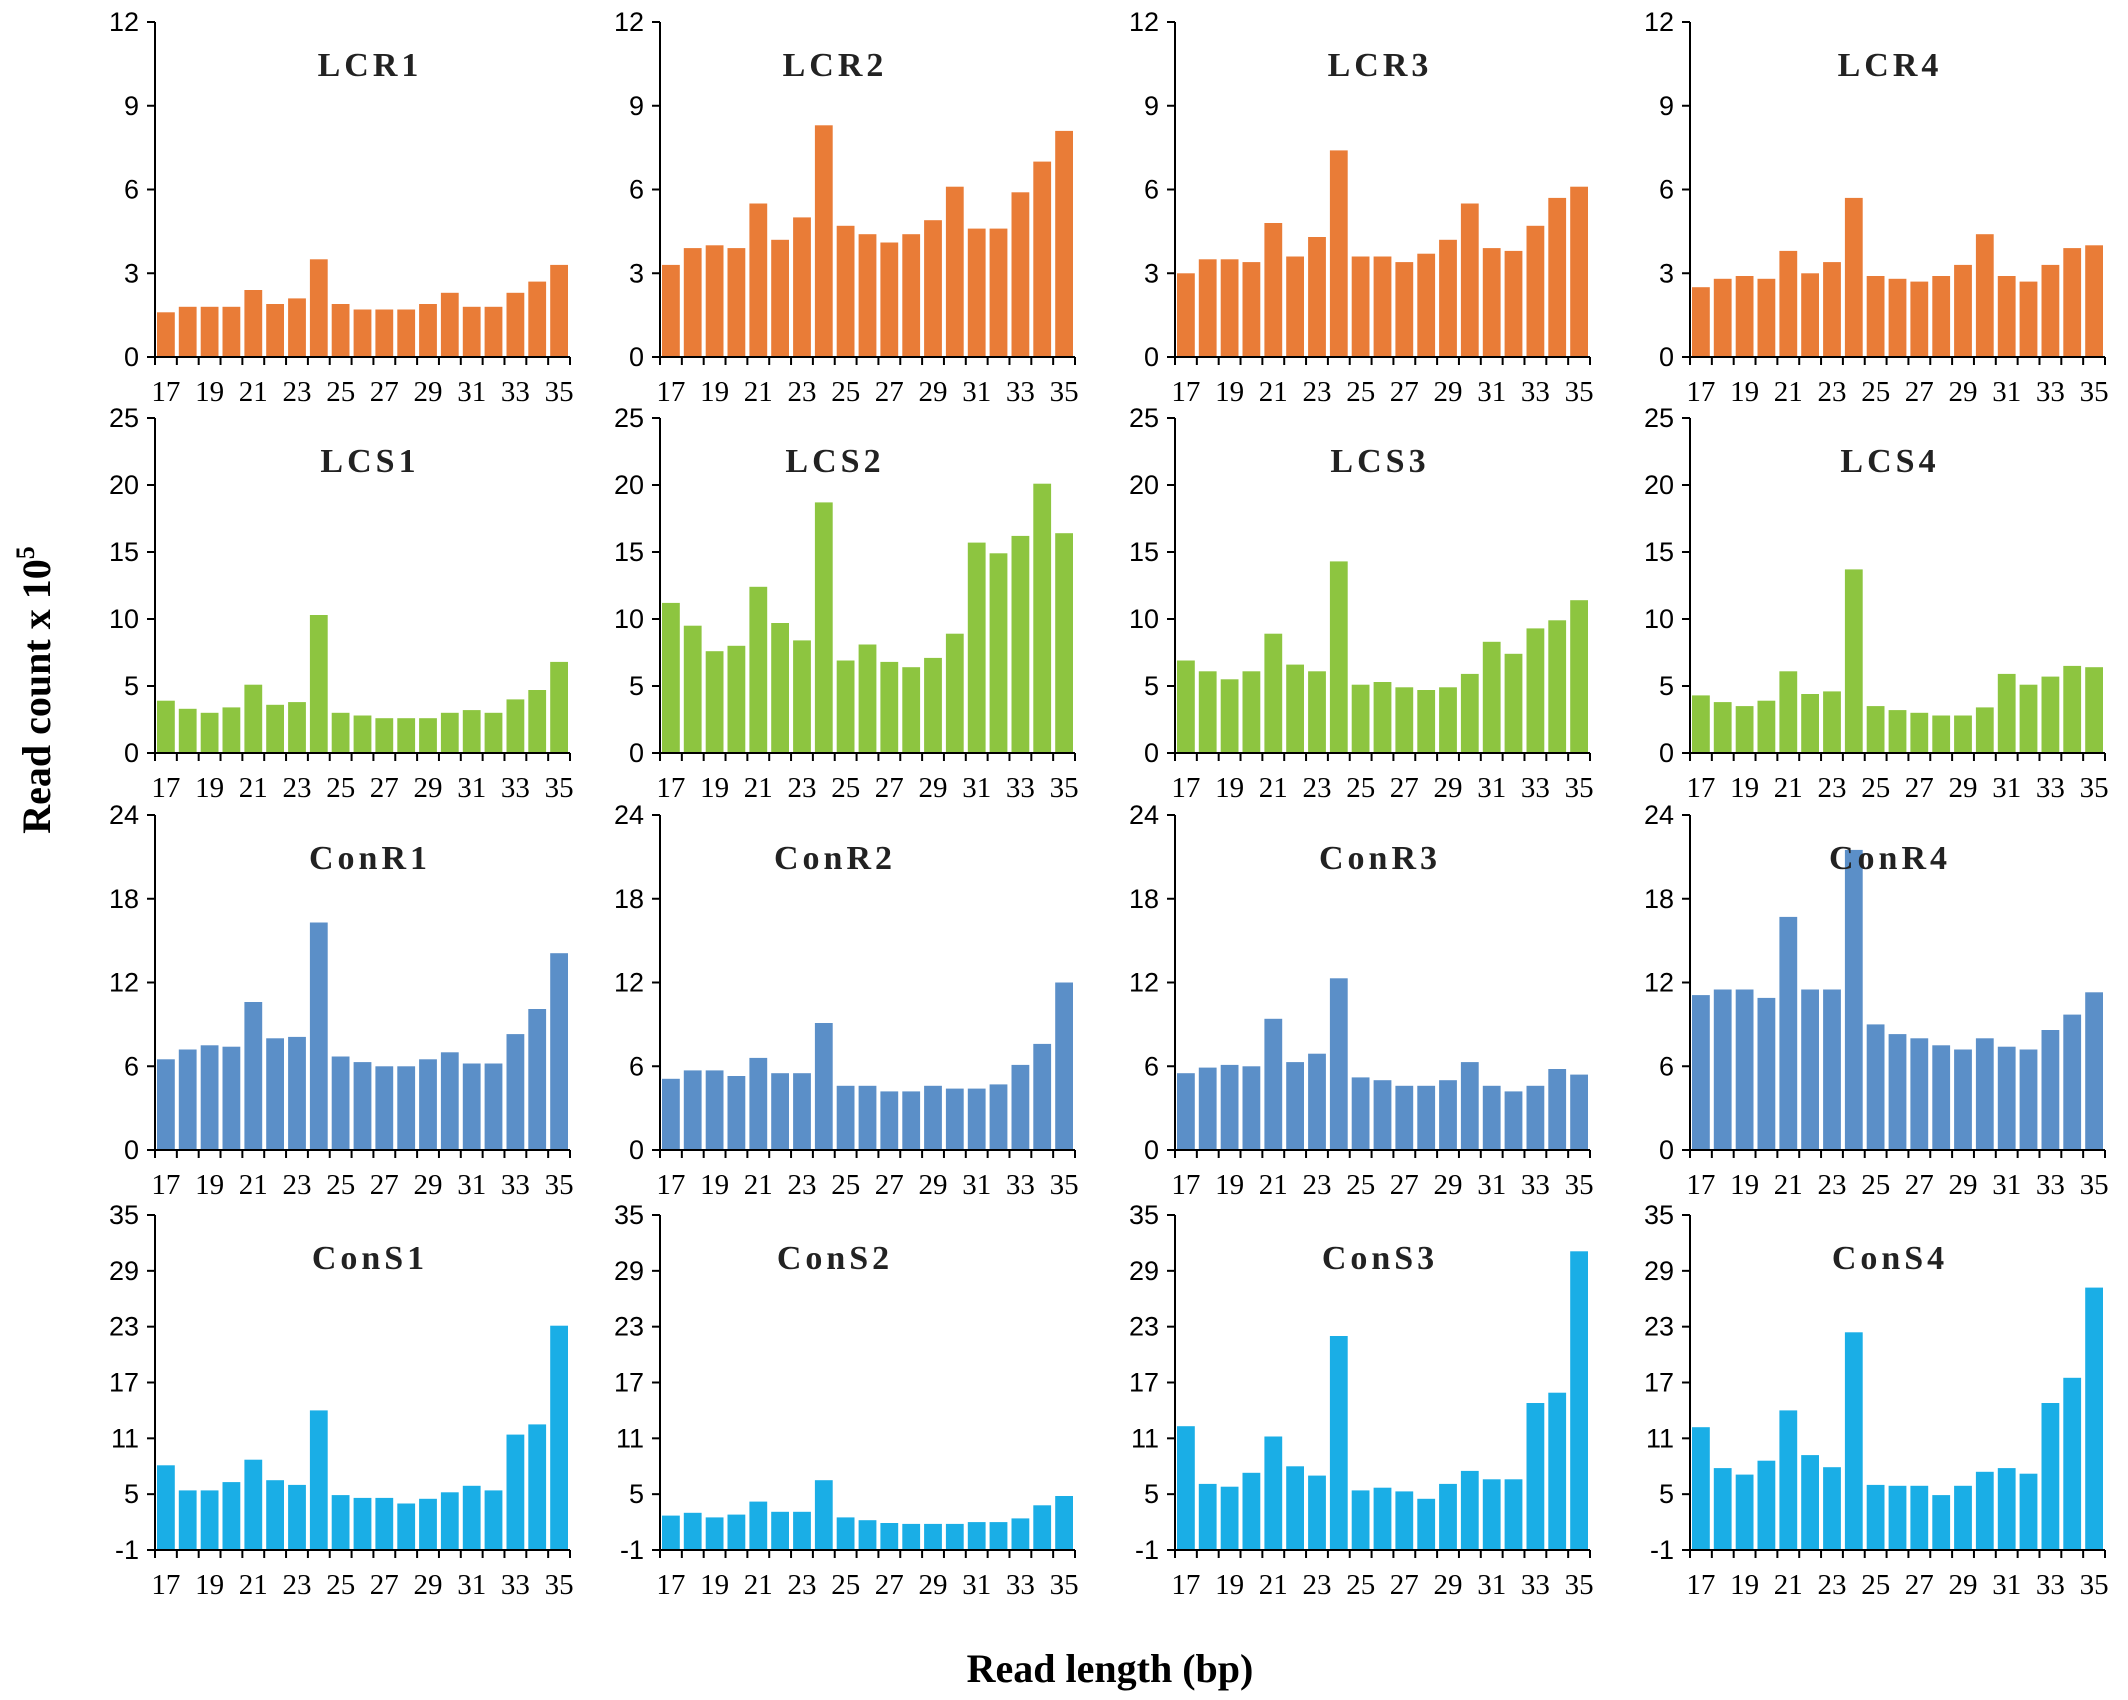  What do you see at coordinates (1144, 1327) in the screenshot?
I see `y-tick-label: 23` at bounding box center [1144, 1327].